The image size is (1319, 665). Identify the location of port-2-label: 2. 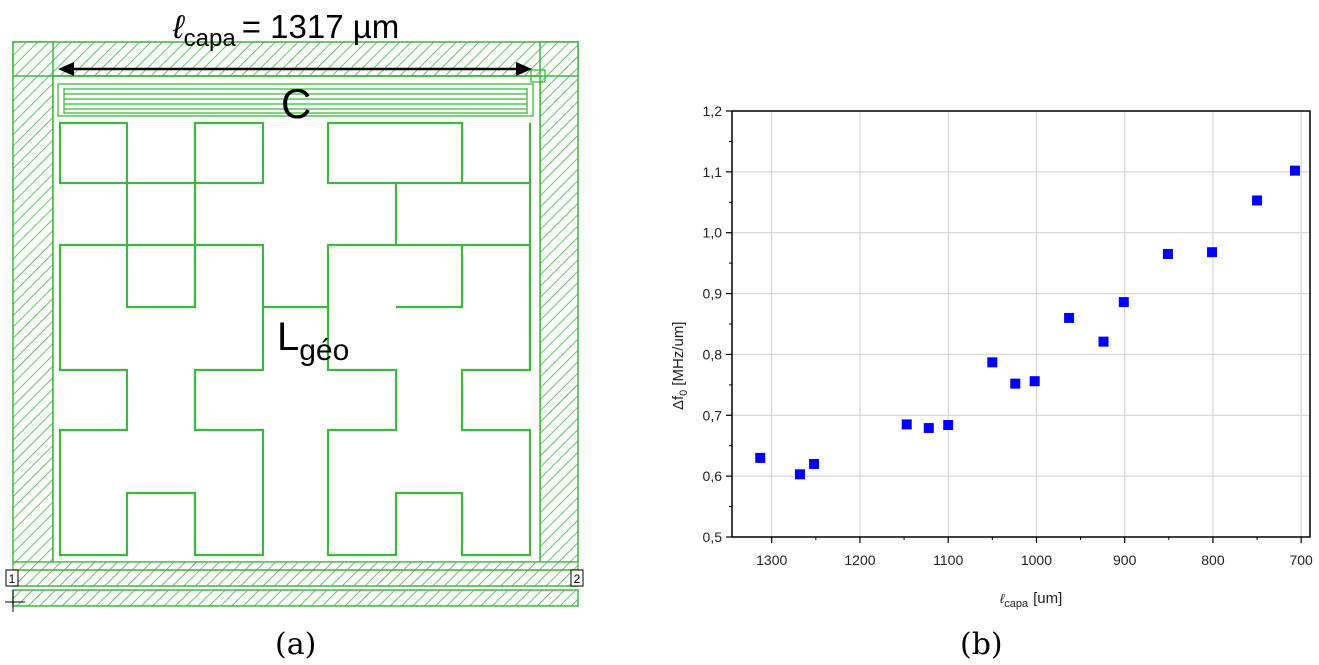
(577, 579).